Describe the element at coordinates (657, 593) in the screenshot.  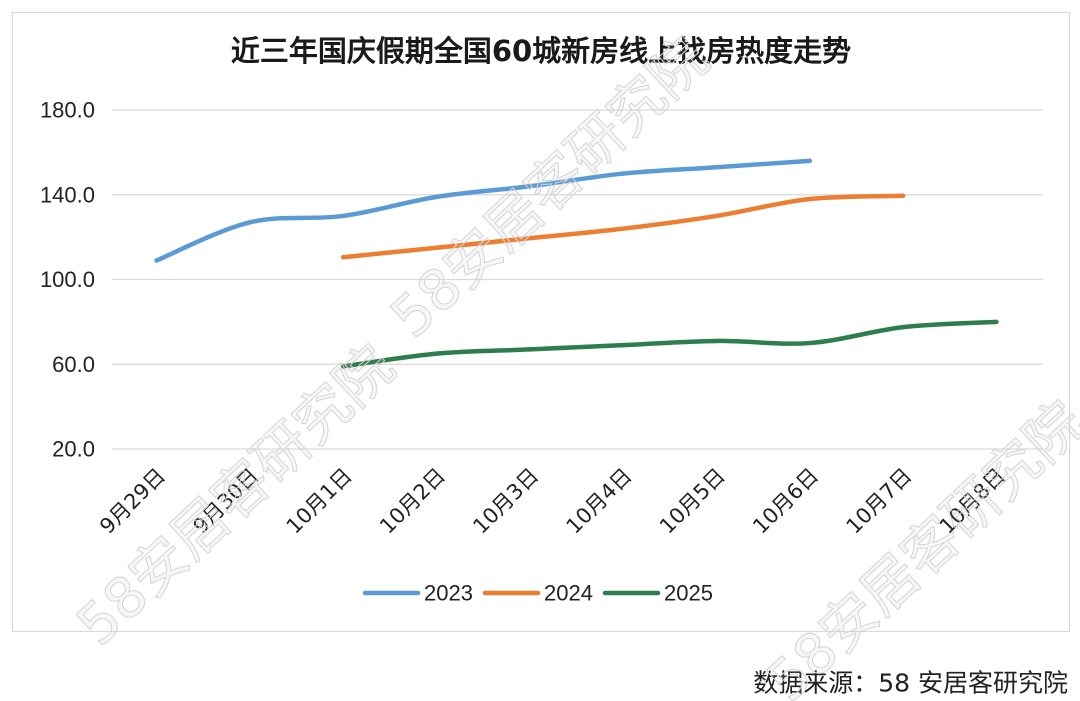
I see `legend-item-2025: 2025` at that location.